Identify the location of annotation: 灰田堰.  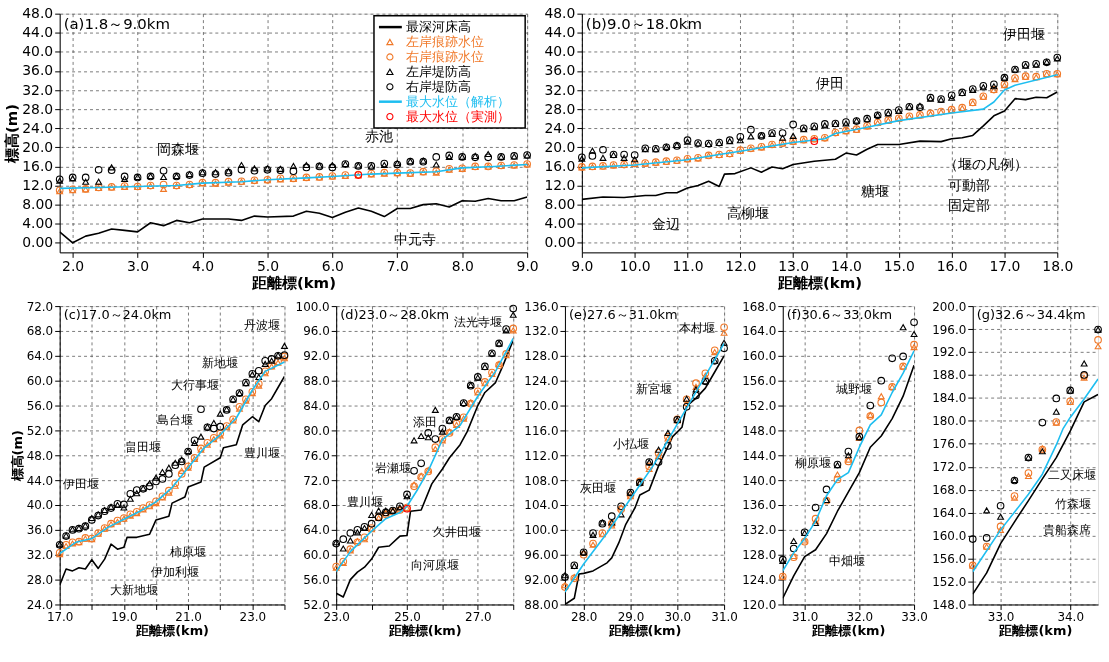
(597, 488).